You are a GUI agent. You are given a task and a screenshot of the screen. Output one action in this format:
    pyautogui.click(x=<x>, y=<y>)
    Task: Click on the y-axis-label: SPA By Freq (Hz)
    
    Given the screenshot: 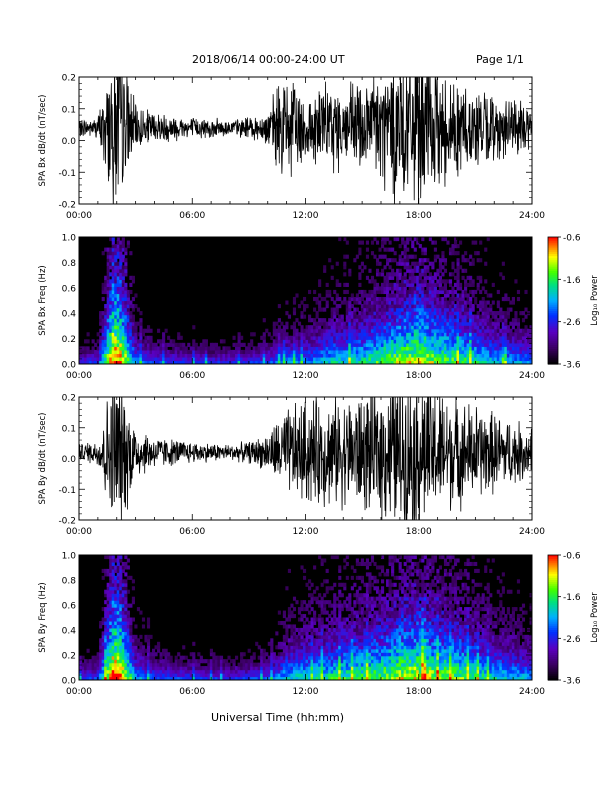 What is the action you would take?
    pyautogui.click(x=43, y=617)
    